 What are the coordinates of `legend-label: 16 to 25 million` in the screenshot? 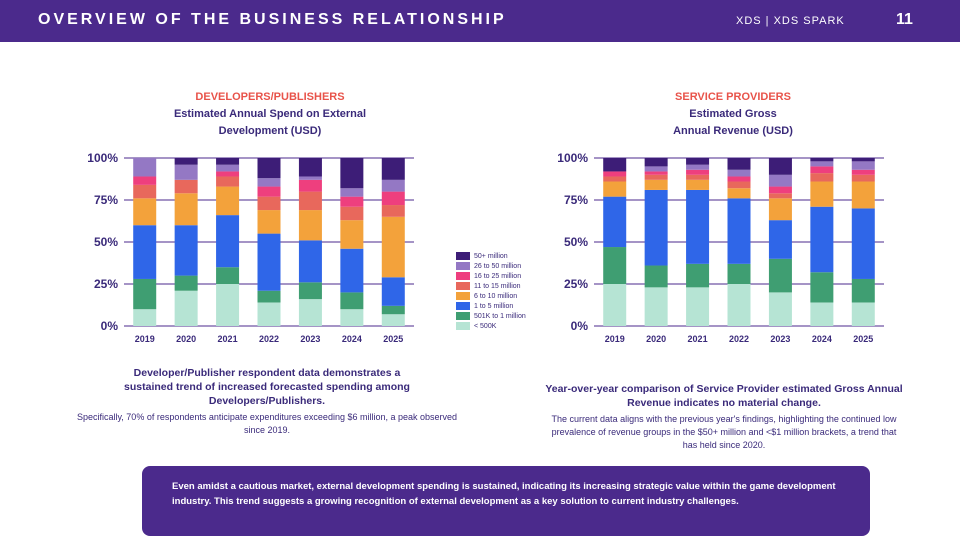 It's located at (498, 276).